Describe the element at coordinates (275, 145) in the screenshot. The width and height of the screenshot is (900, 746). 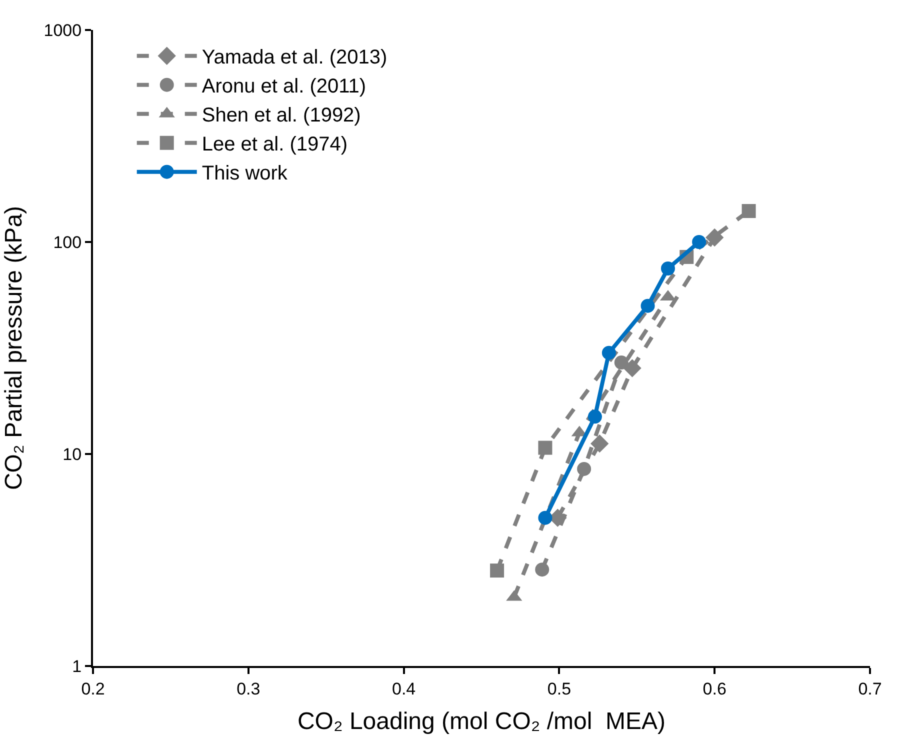
I see `legend-label: Lee et al. (1974)` at that location.